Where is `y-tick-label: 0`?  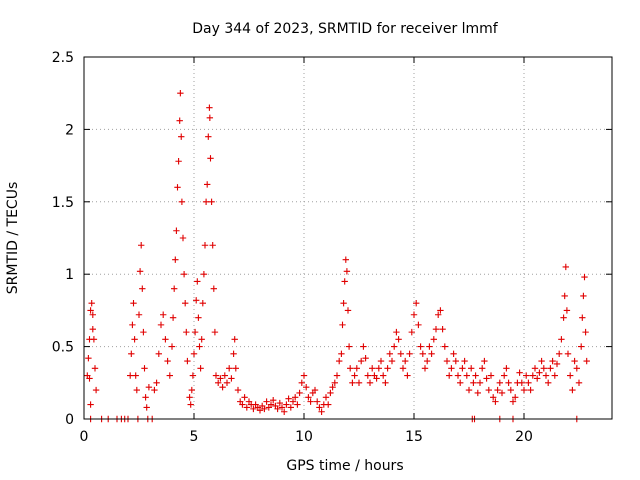 y-tick-label: 0 is located at coordinates (69, 420).